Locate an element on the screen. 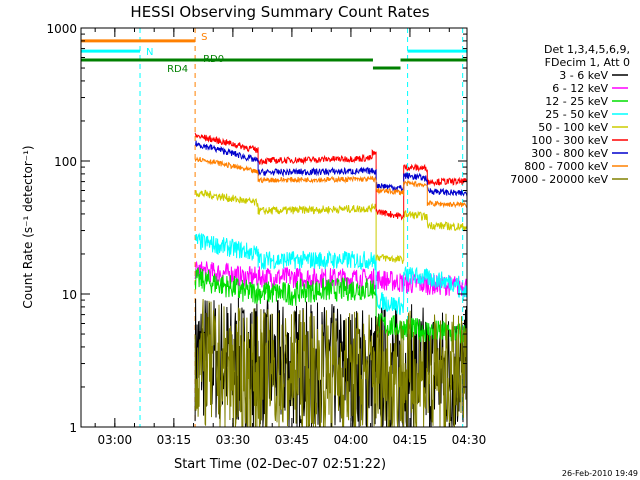 The width and height of the screenshot is (640, 480). legend-entry-label-2: 12 - 25 keV is located at coordinates (576, 101).